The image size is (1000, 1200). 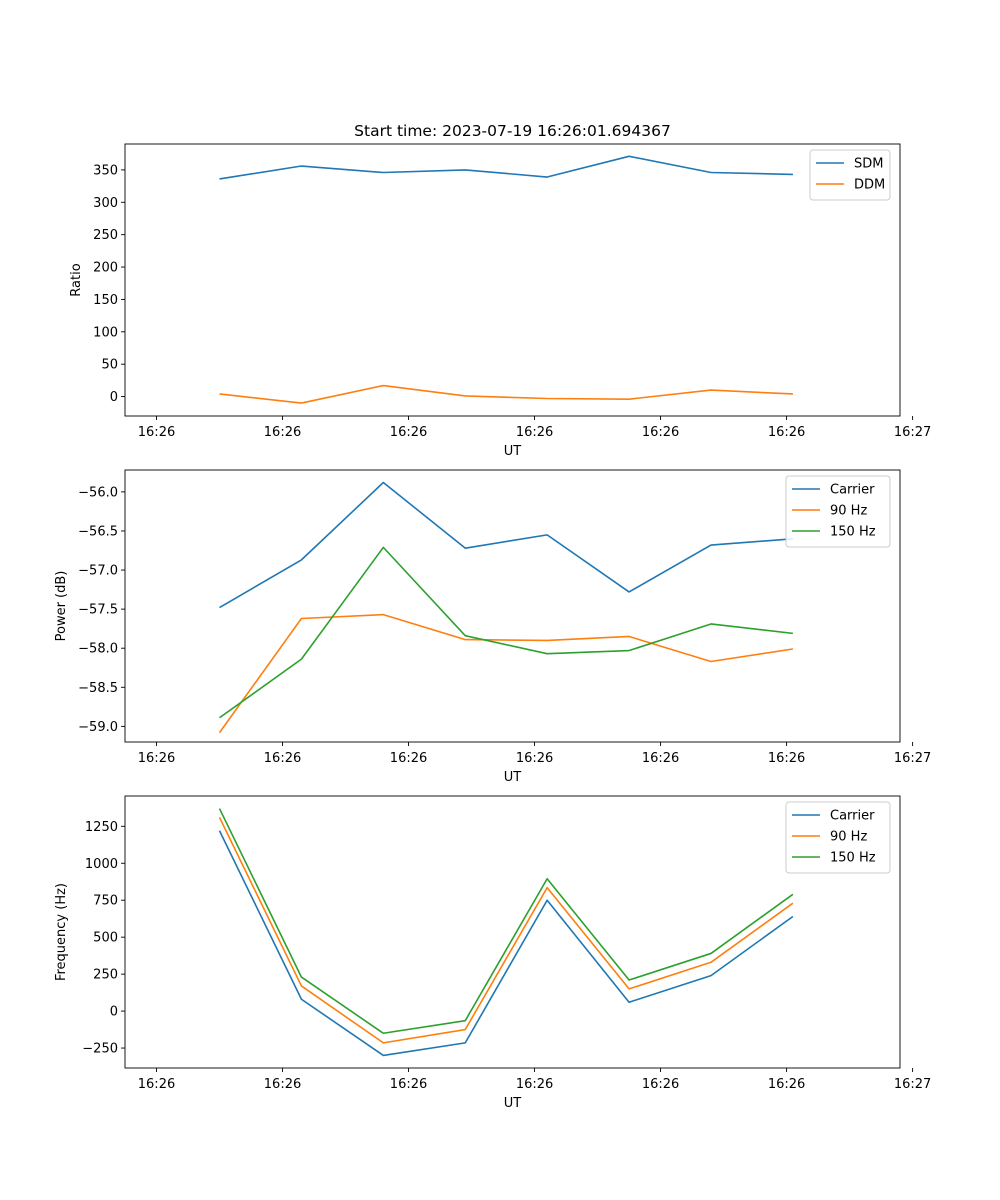 I want to click on y-axis-label: Power (dB), so click(x=61, y=606).